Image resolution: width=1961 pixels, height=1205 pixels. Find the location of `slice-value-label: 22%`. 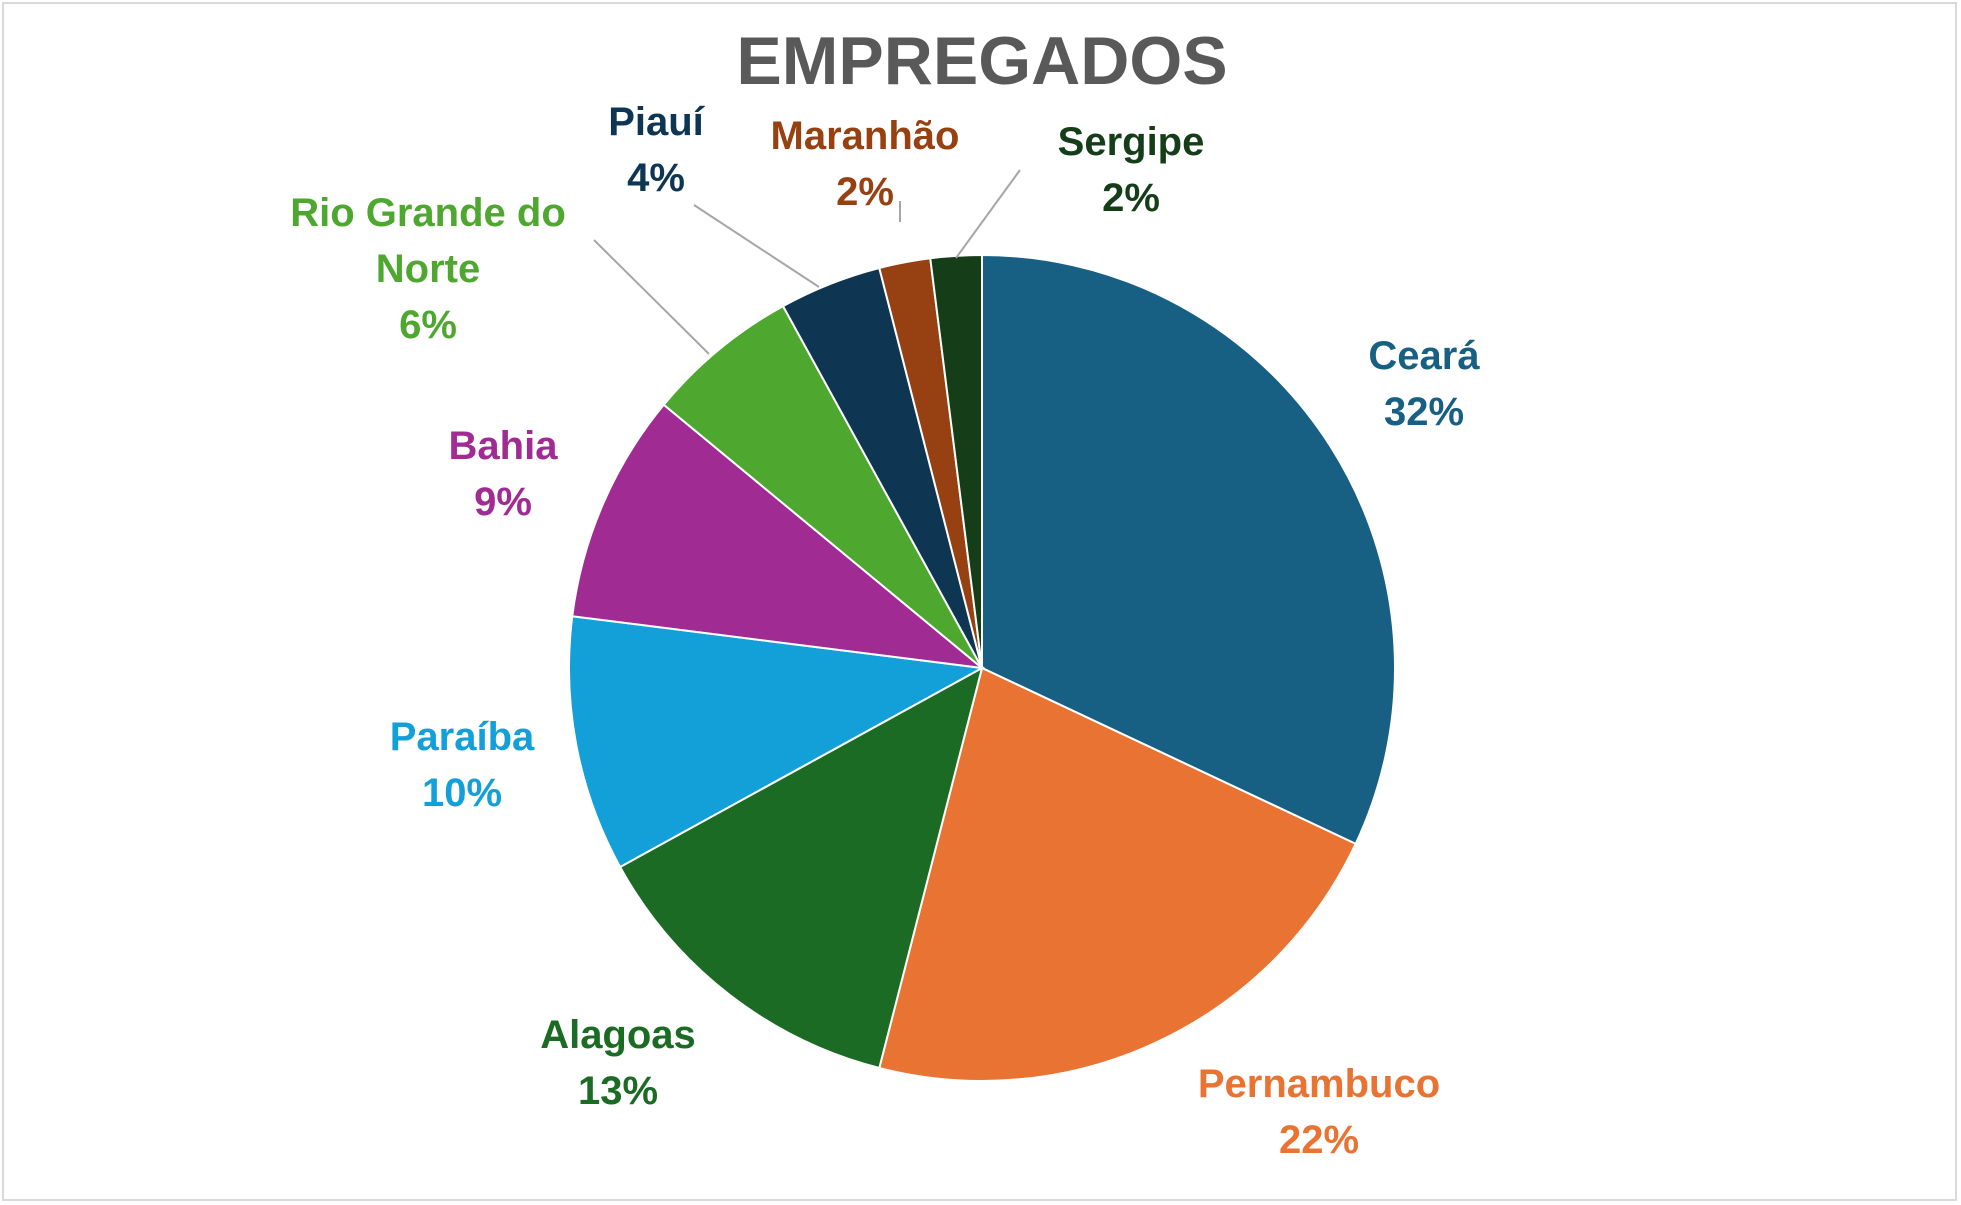

slice-value-label: 22% is located at coordinates (1319, 1140).